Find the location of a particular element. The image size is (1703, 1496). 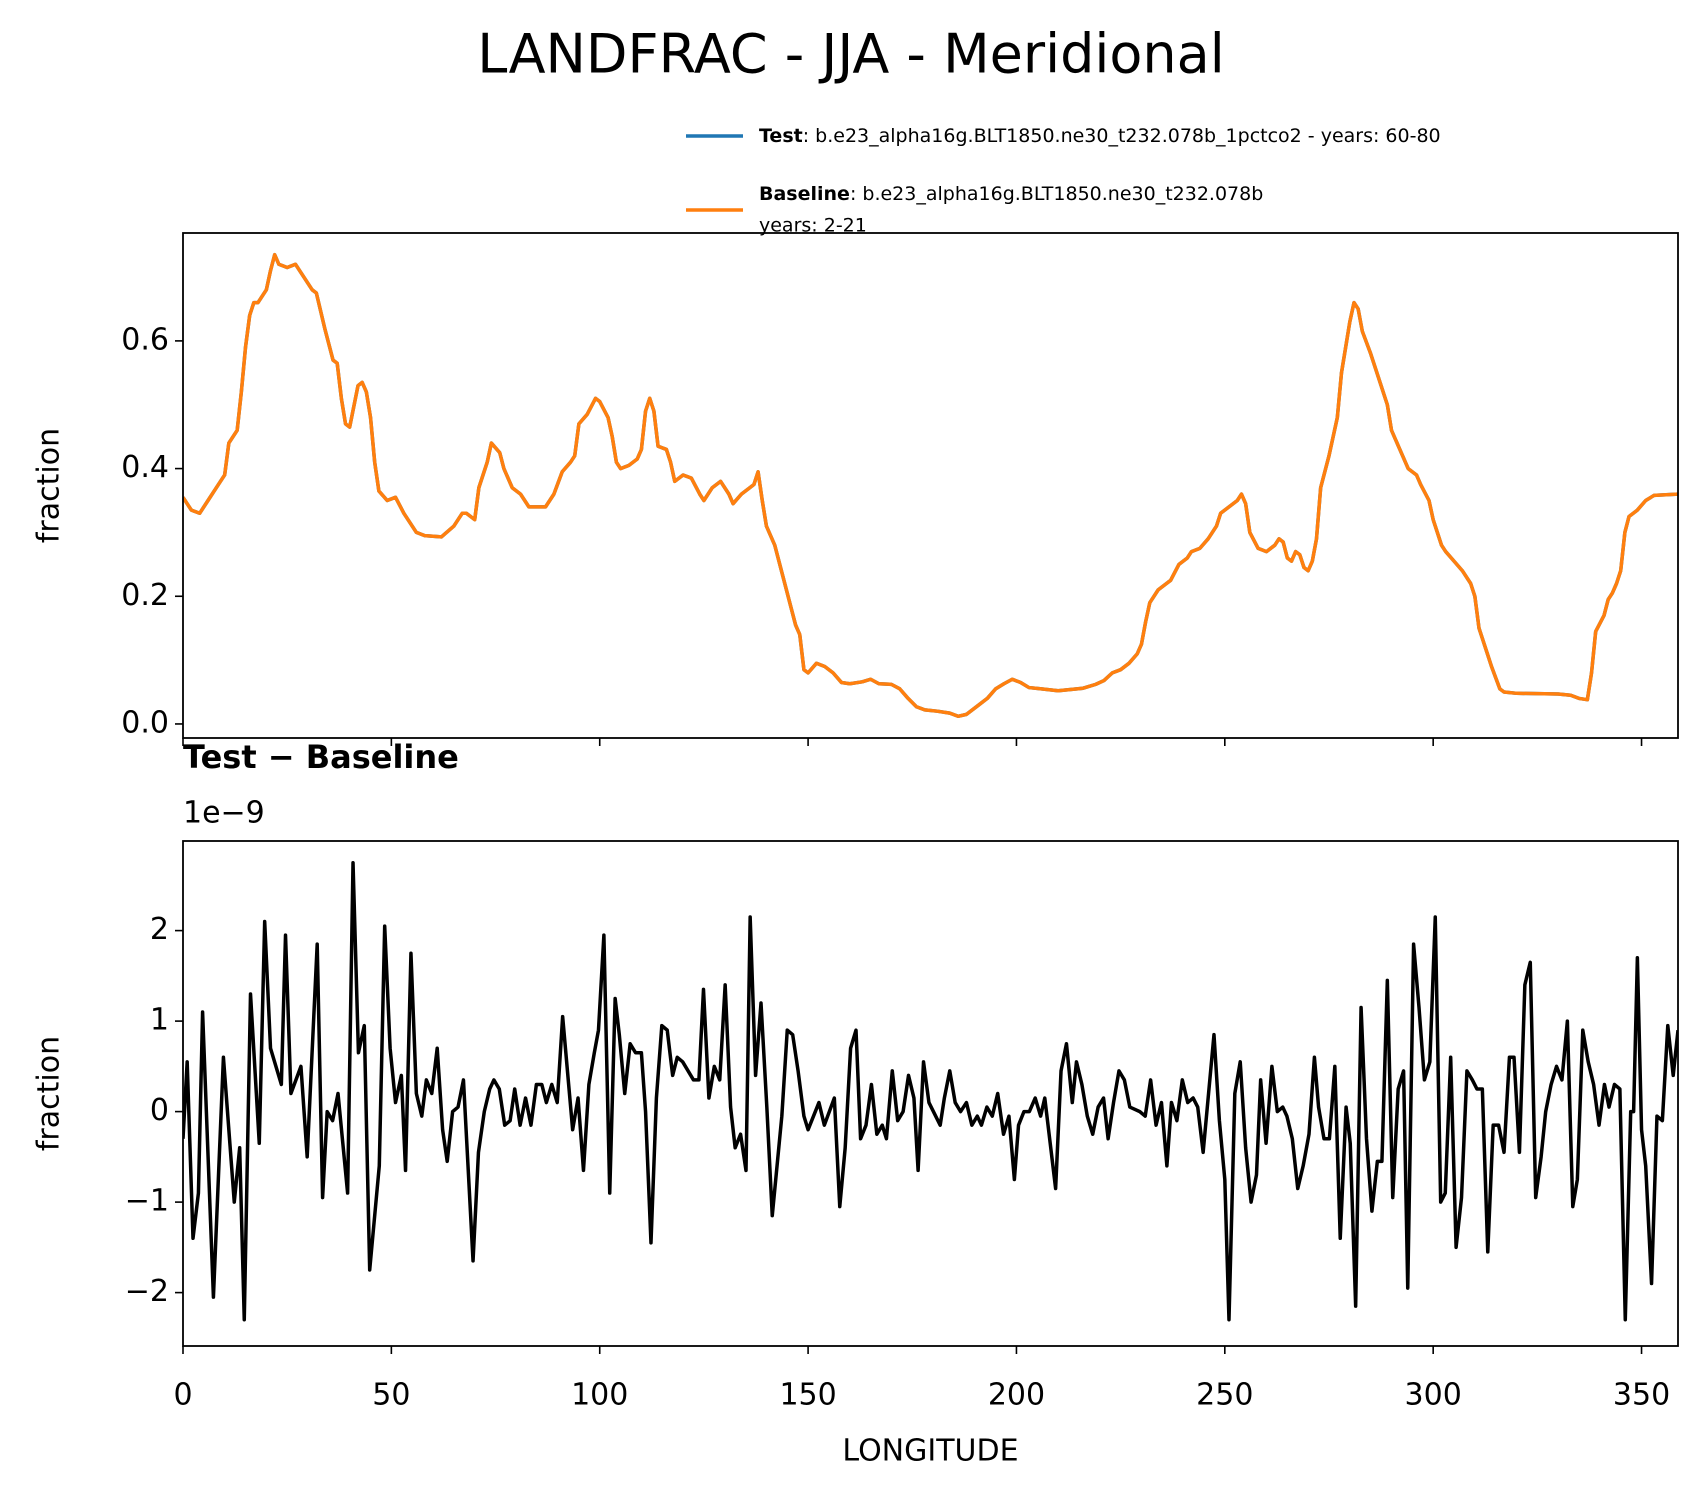

subplot-title: Test − Baseline is located at coordinates (321, 757).